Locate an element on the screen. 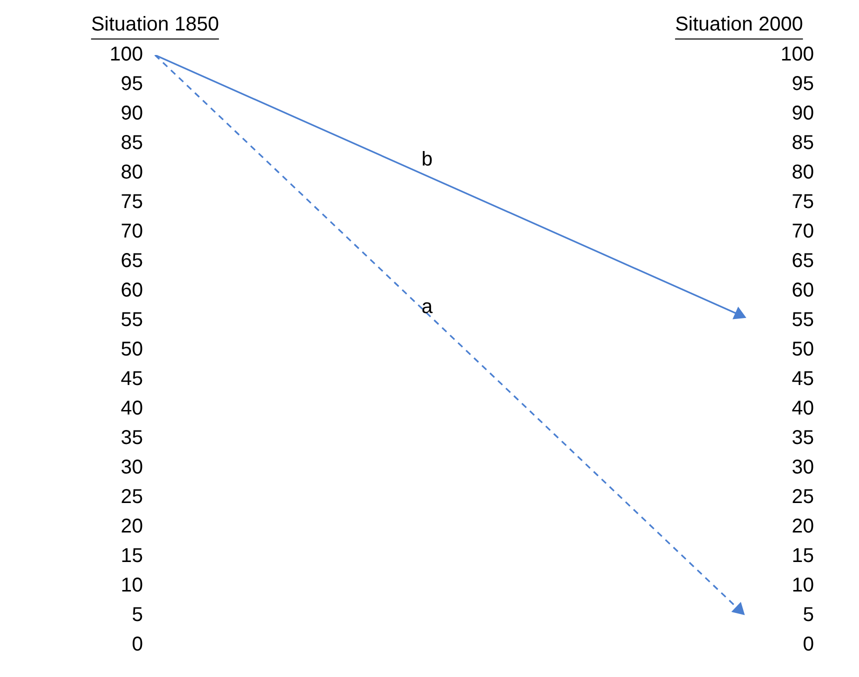 Image resolution: width=859 pixels, height=677 pixels. series-label: a is located at coordinates (427, 307).